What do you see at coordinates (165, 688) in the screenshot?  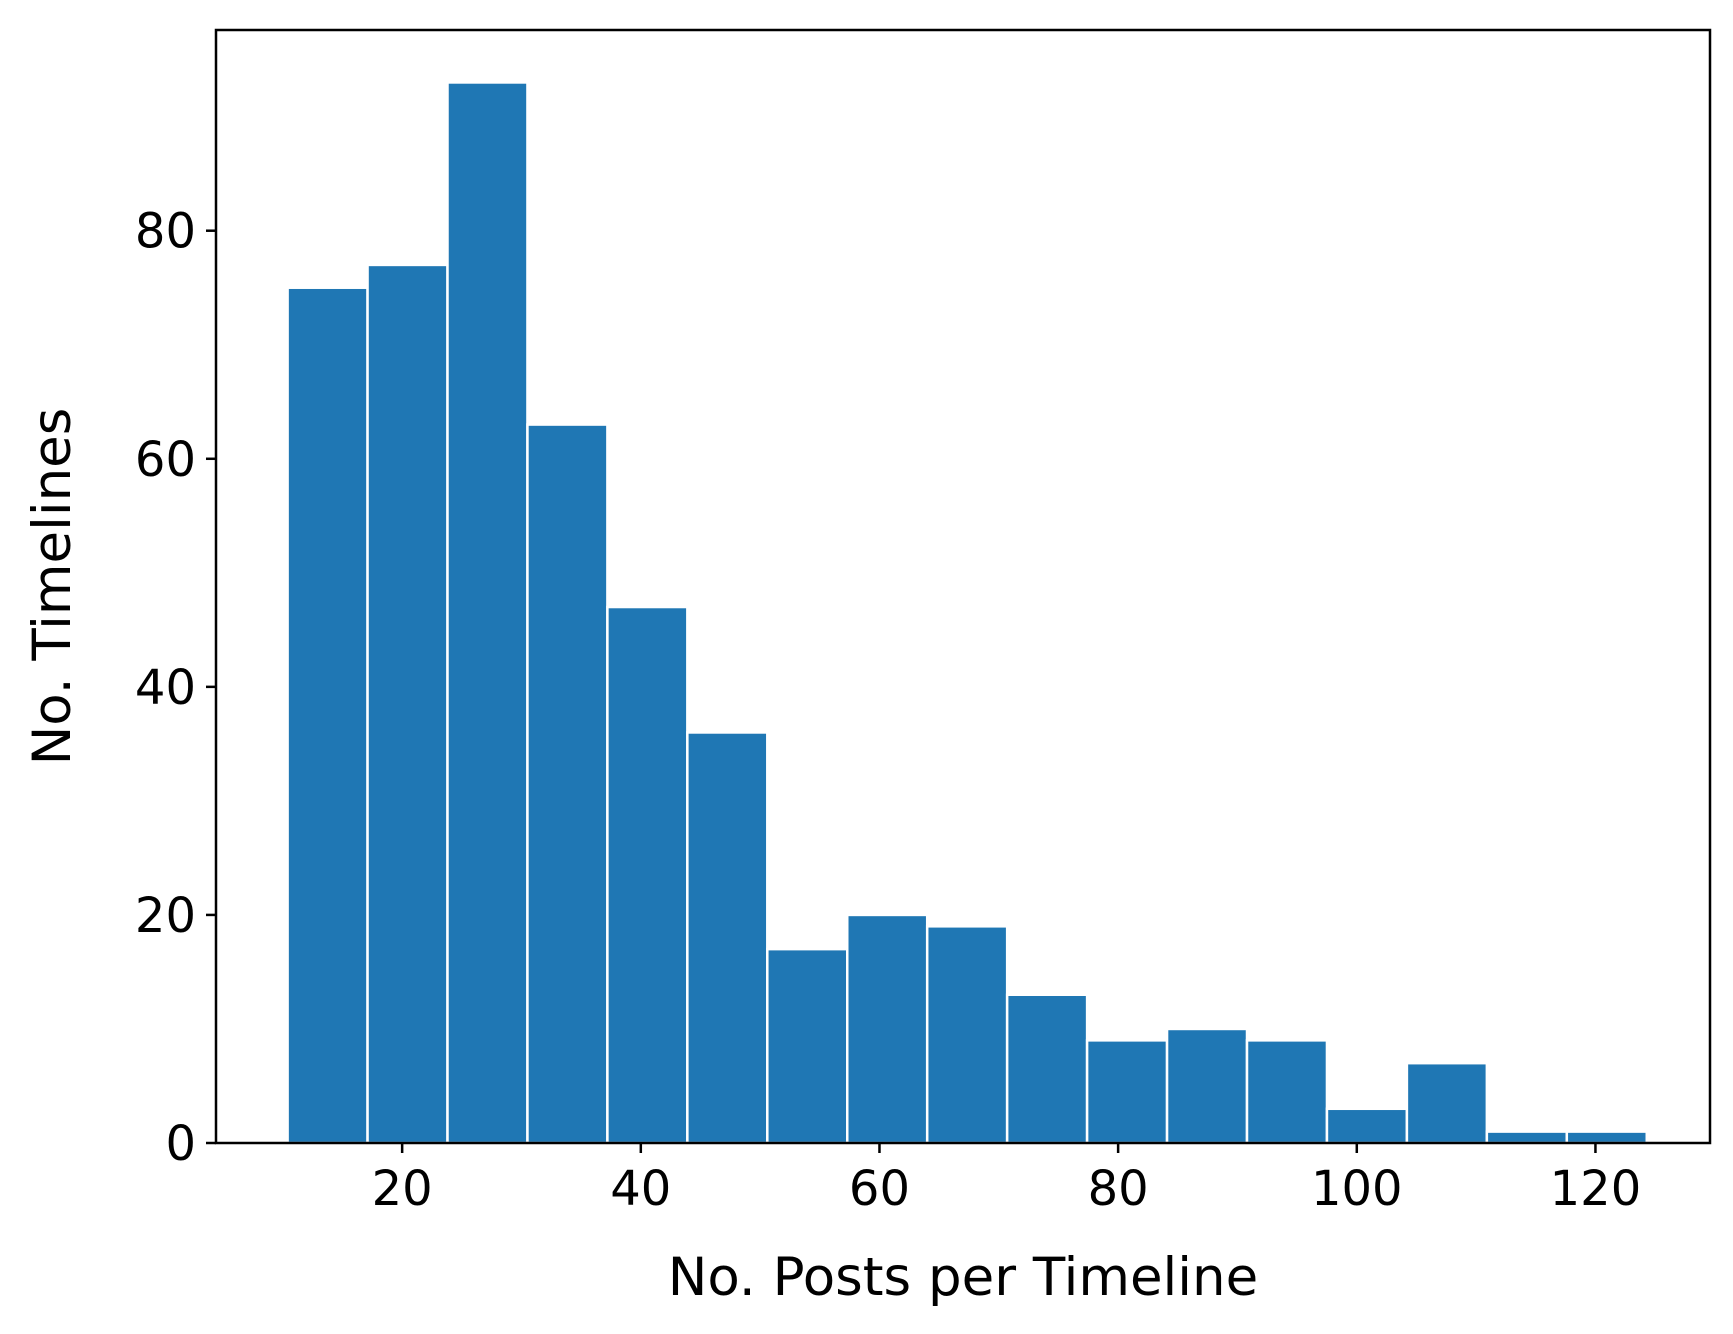 I see `y-tick-label: 40` at bounding box center [165, 688].